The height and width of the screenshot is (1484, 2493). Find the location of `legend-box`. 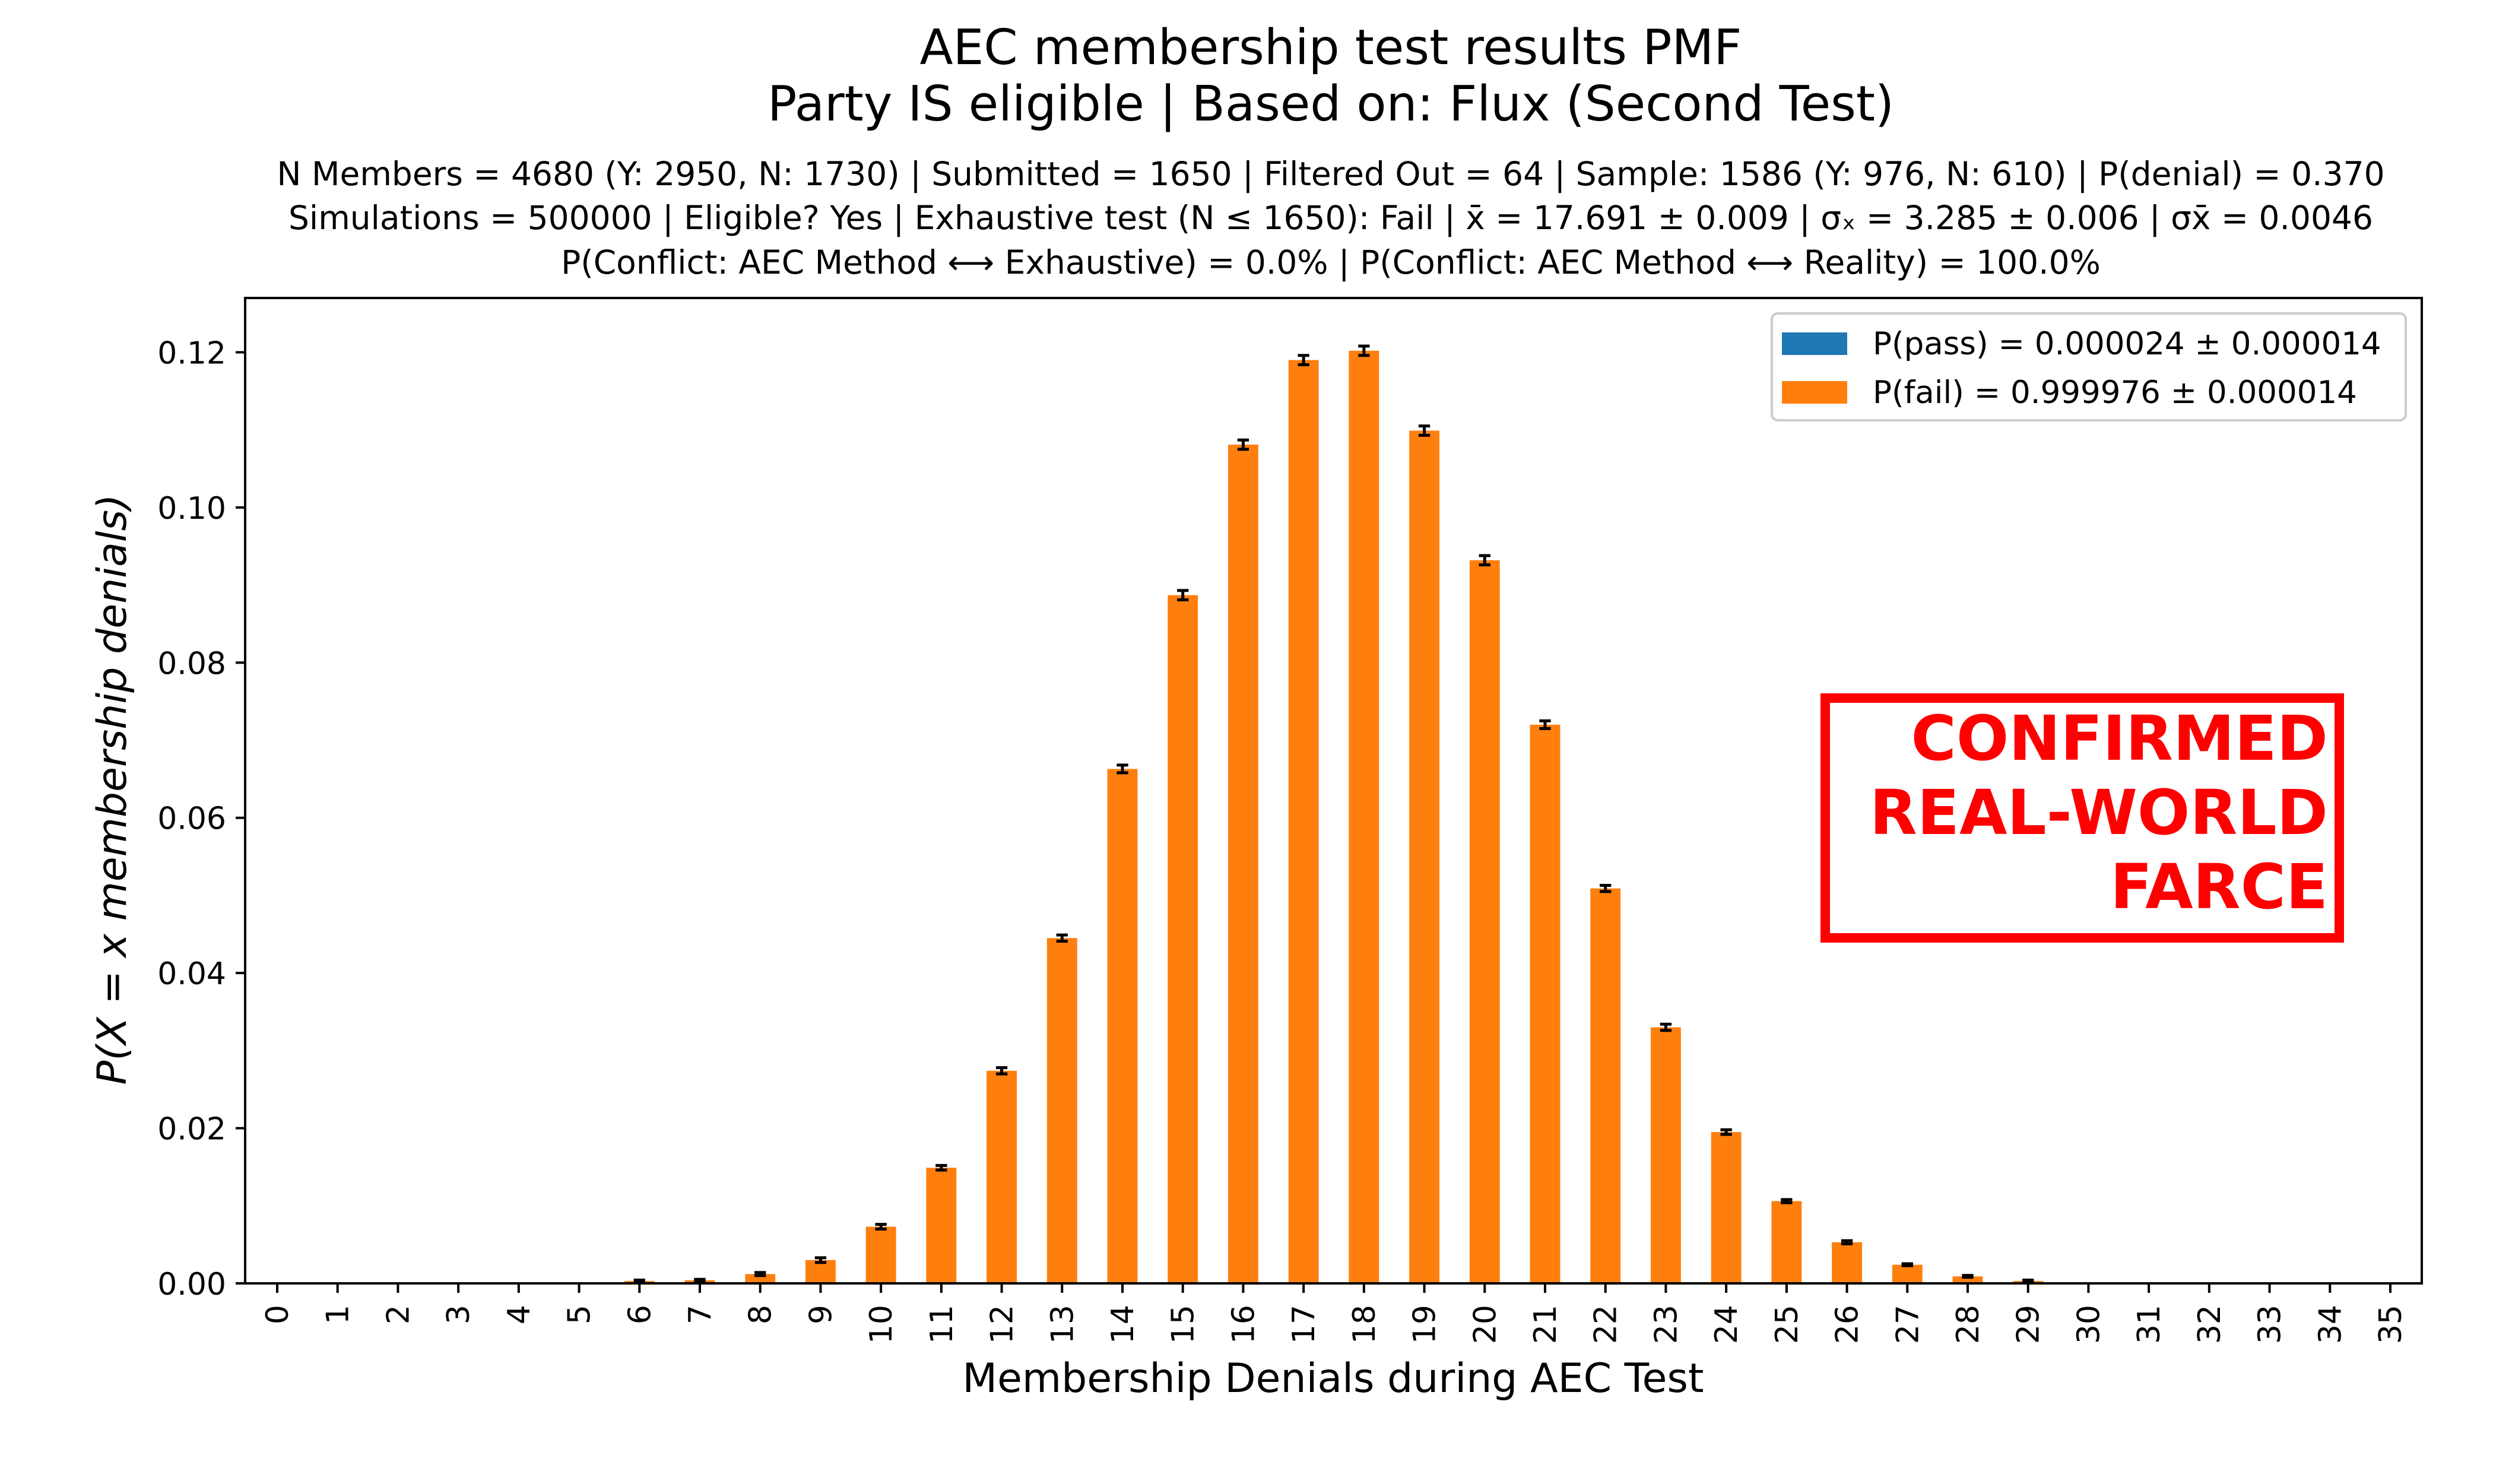

legend-box is located at coordinates (2089, 366).